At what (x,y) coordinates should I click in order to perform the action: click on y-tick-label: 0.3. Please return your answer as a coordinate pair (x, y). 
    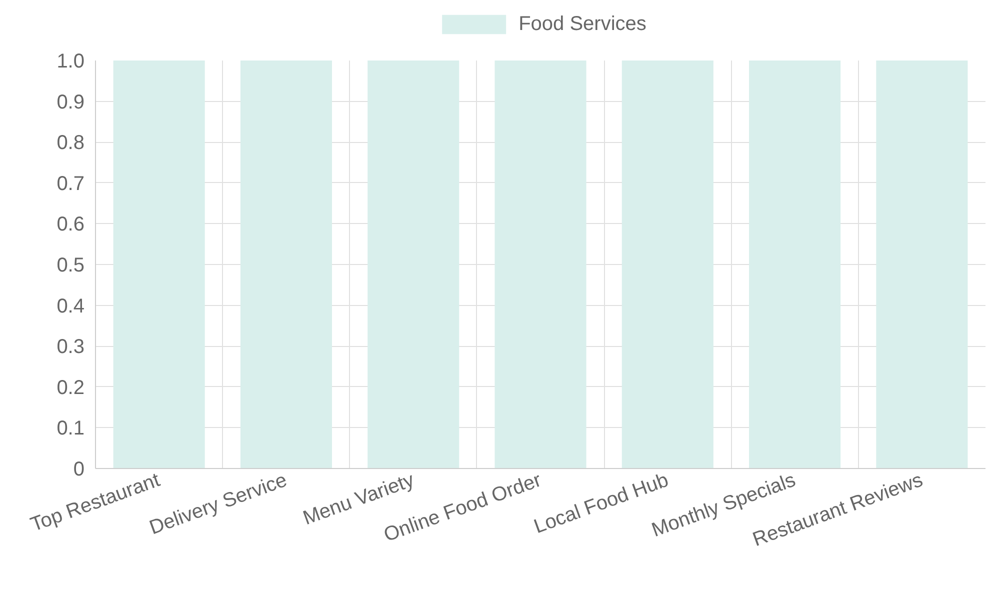
    Looking at the image, I should click on (70, 347).